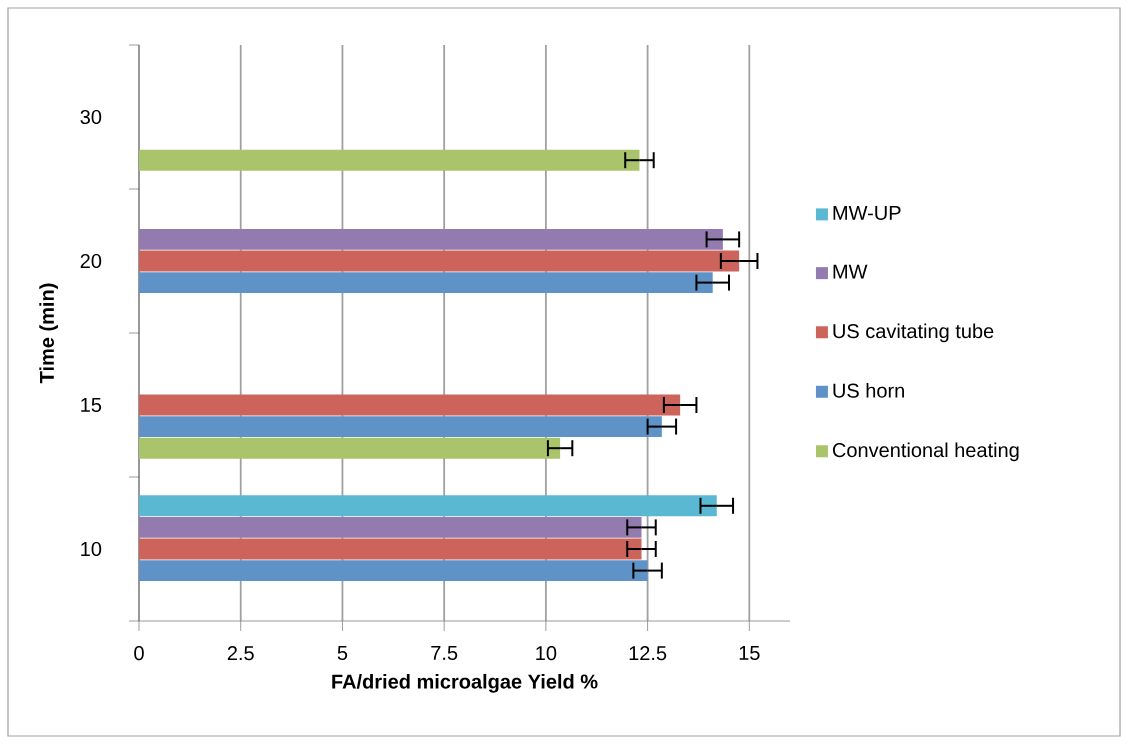  Describe the element at coordinates (913, 333) in the screenshot. I see `legend-label: US cavitating tube` at that location.